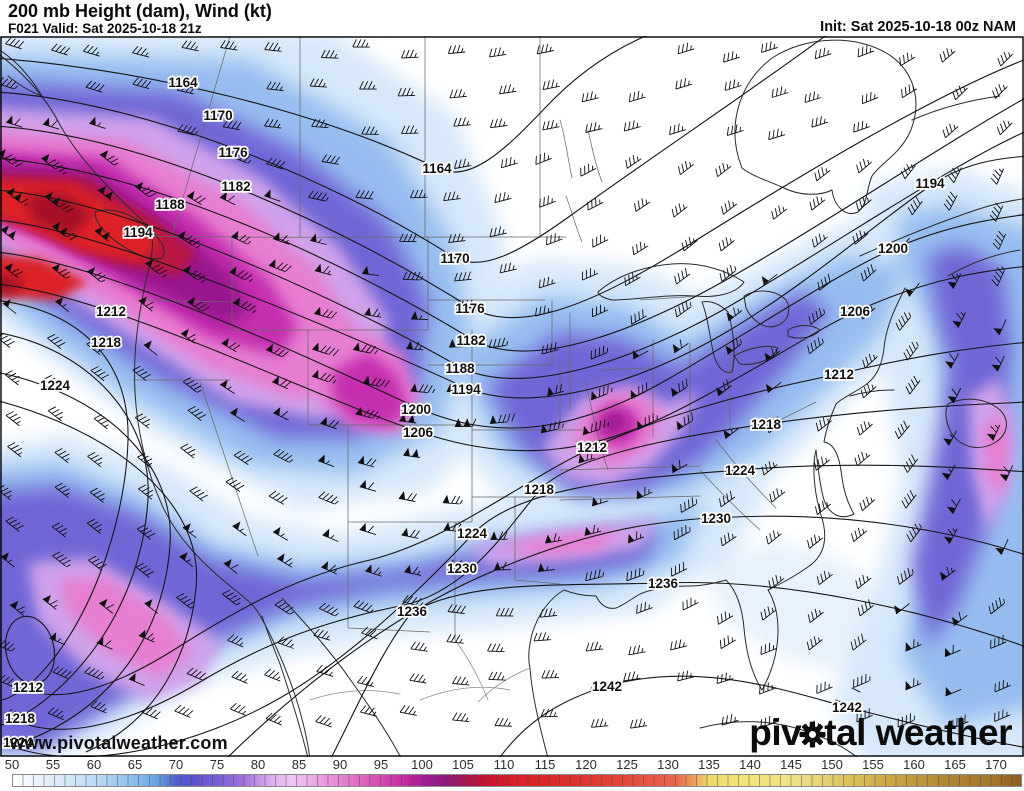  What do you see at coordinates (688, 413) in the screenshot?
I see `state-borders-east` at bounding box center [688, 413].